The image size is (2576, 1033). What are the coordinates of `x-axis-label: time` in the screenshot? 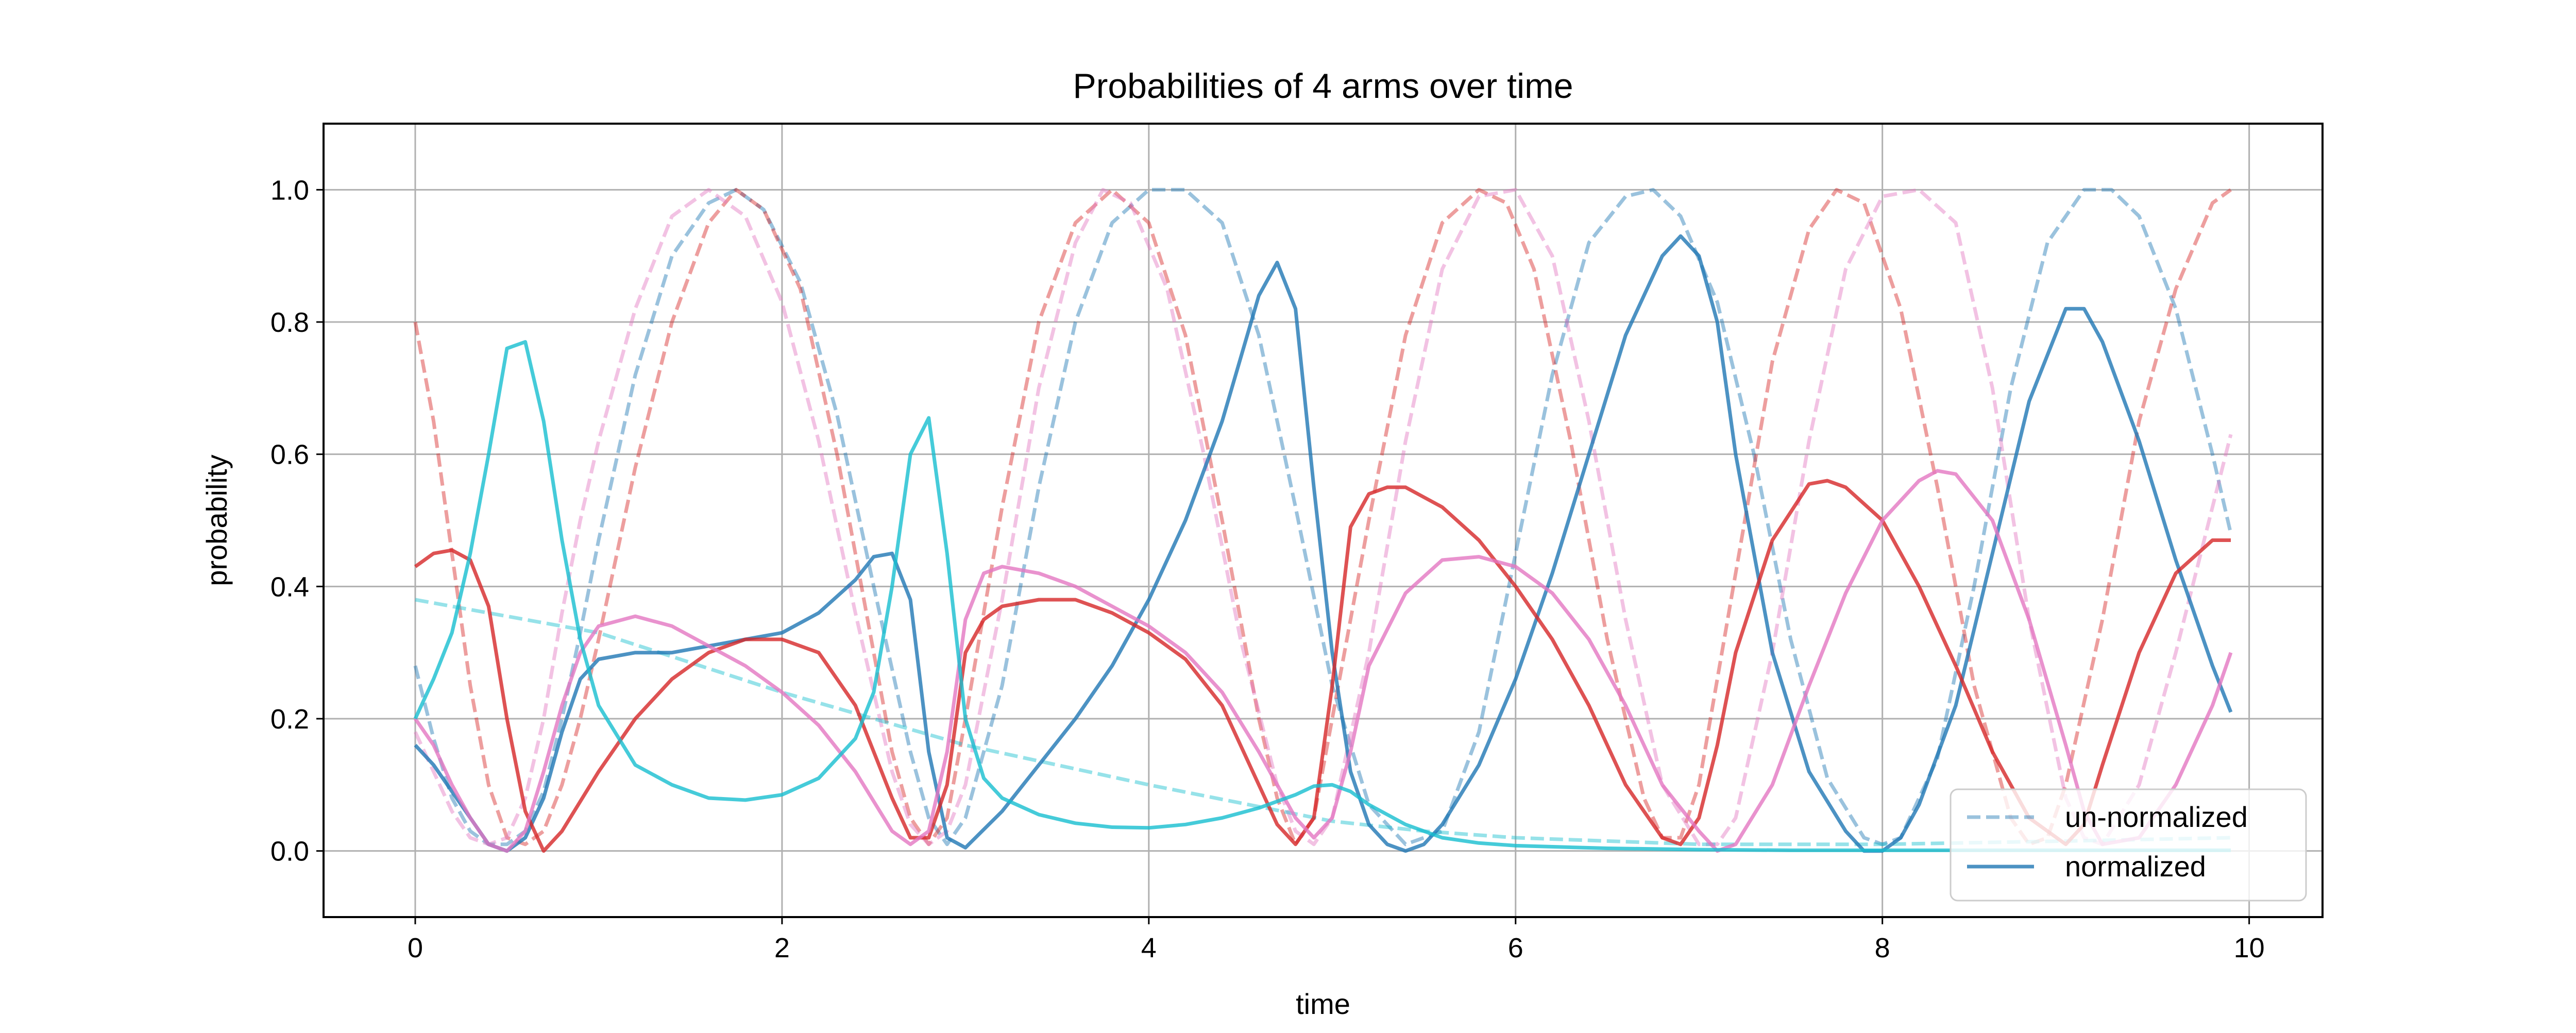 It's located at (1323, 1004).